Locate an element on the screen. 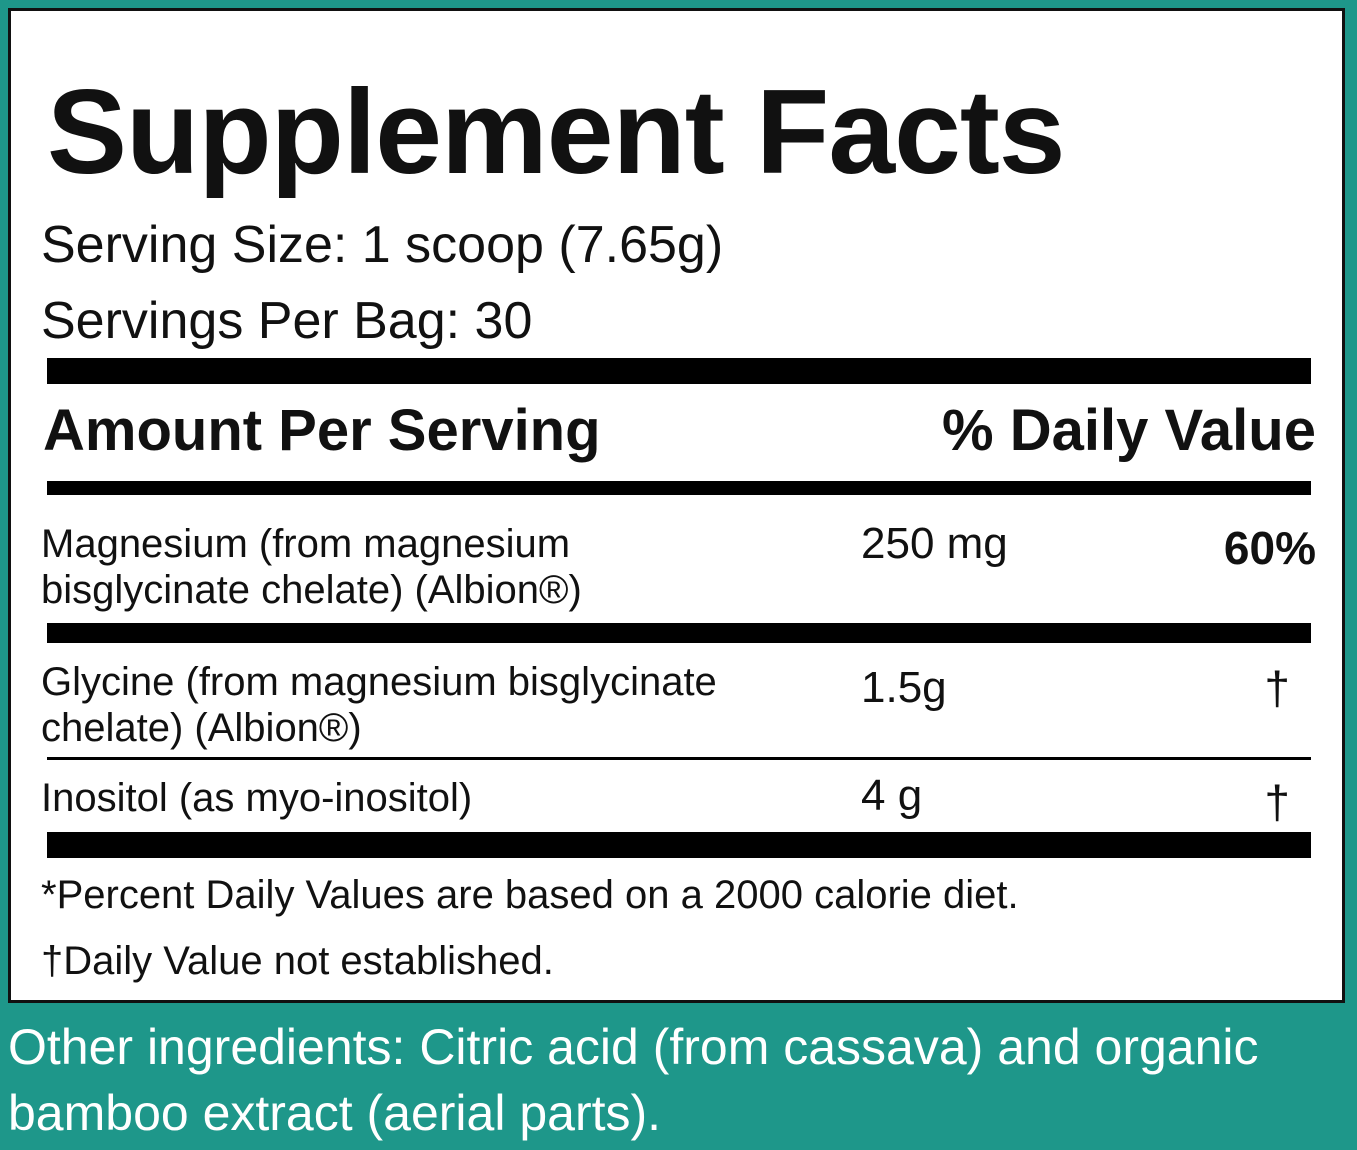  thin-rule is located at coordinates (679, 758).